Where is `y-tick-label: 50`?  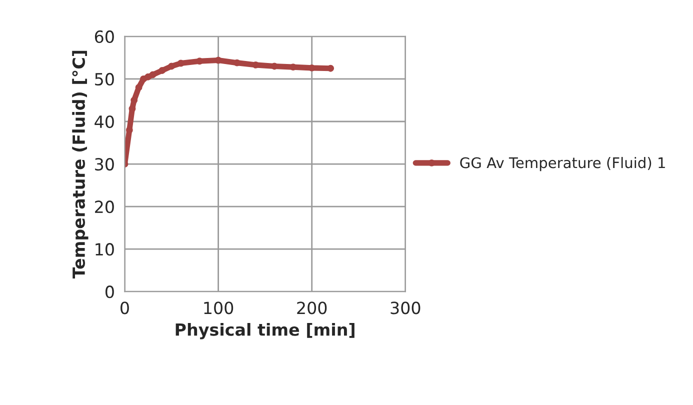
y-tick-label: 50 is located at coordinates (104, 79).